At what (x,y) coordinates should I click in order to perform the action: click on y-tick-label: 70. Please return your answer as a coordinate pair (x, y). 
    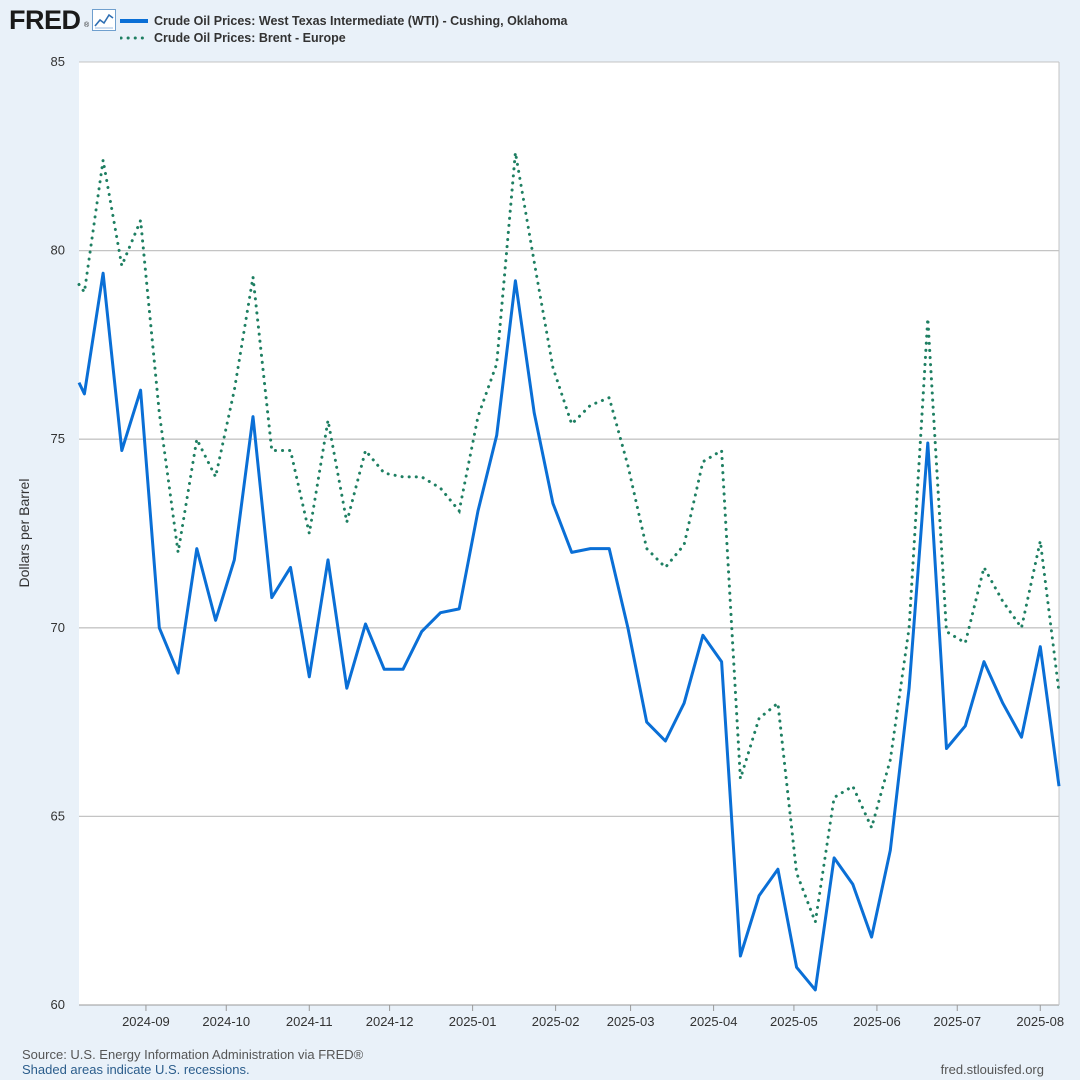
    Looking at the image, I should click on (58, 627).